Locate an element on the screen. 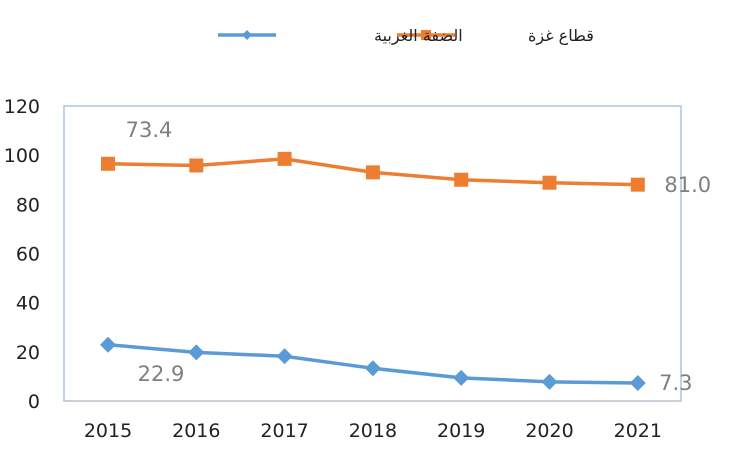 This screenshot has width=749, height=457. x-tick-label: 2021 is located at coordinates (638, 431).